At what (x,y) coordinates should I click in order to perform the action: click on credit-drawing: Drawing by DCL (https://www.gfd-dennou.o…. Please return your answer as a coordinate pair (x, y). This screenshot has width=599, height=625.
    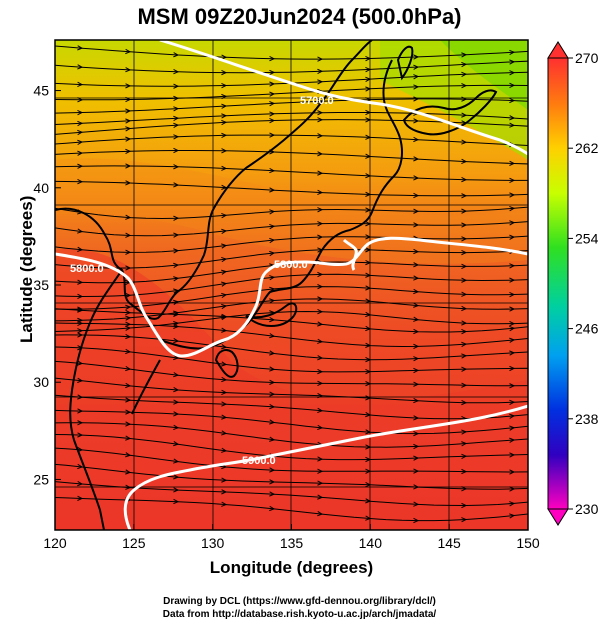
    Looking at the image, I should click on (299, 601).